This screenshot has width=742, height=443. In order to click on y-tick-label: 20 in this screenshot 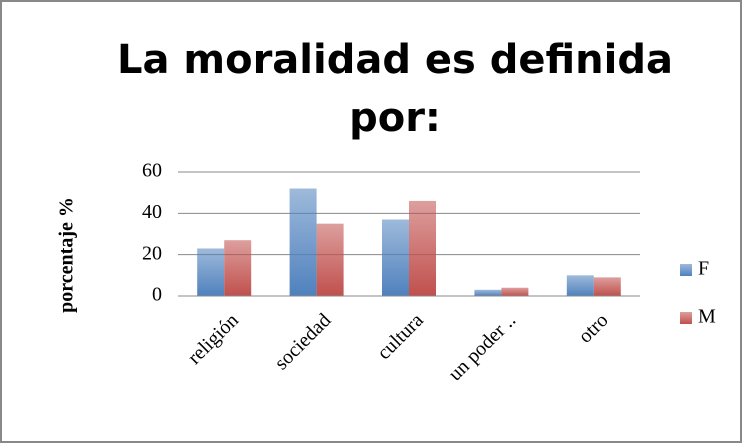, I will do `click(152, 253)`.